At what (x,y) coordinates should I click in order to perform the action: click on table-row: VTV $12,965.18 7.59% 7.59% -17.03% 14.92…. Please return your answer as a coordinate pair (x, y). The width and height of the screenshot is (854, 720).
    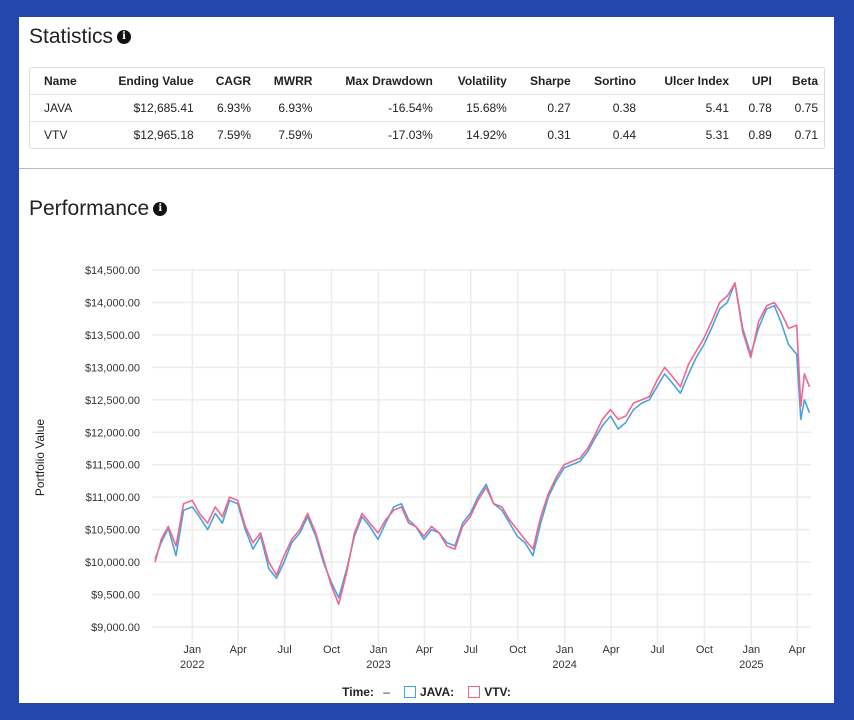
    Looking at the image, I should click on (427, 134).